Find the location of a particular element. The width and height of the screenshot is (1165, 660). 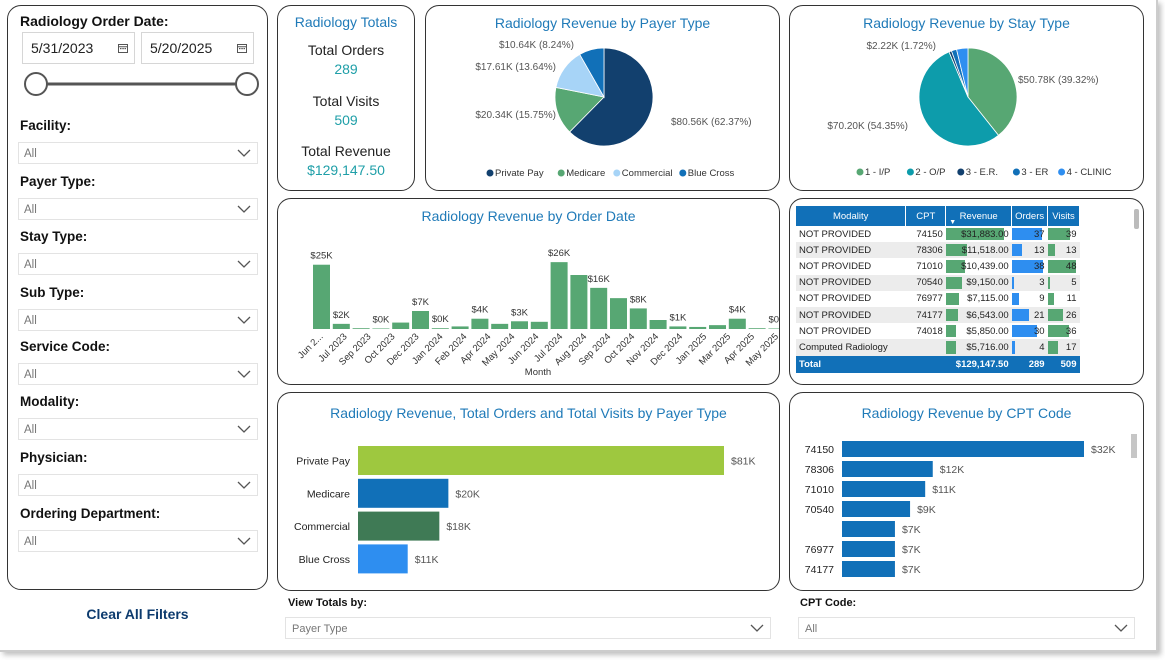

slider-start-handle is located at coordinates (36, 84).